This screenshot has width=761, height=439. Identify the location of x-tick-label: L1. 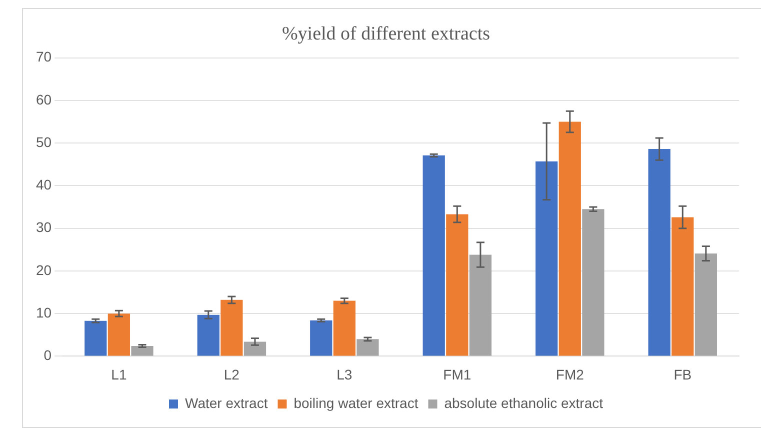
(119, 374).